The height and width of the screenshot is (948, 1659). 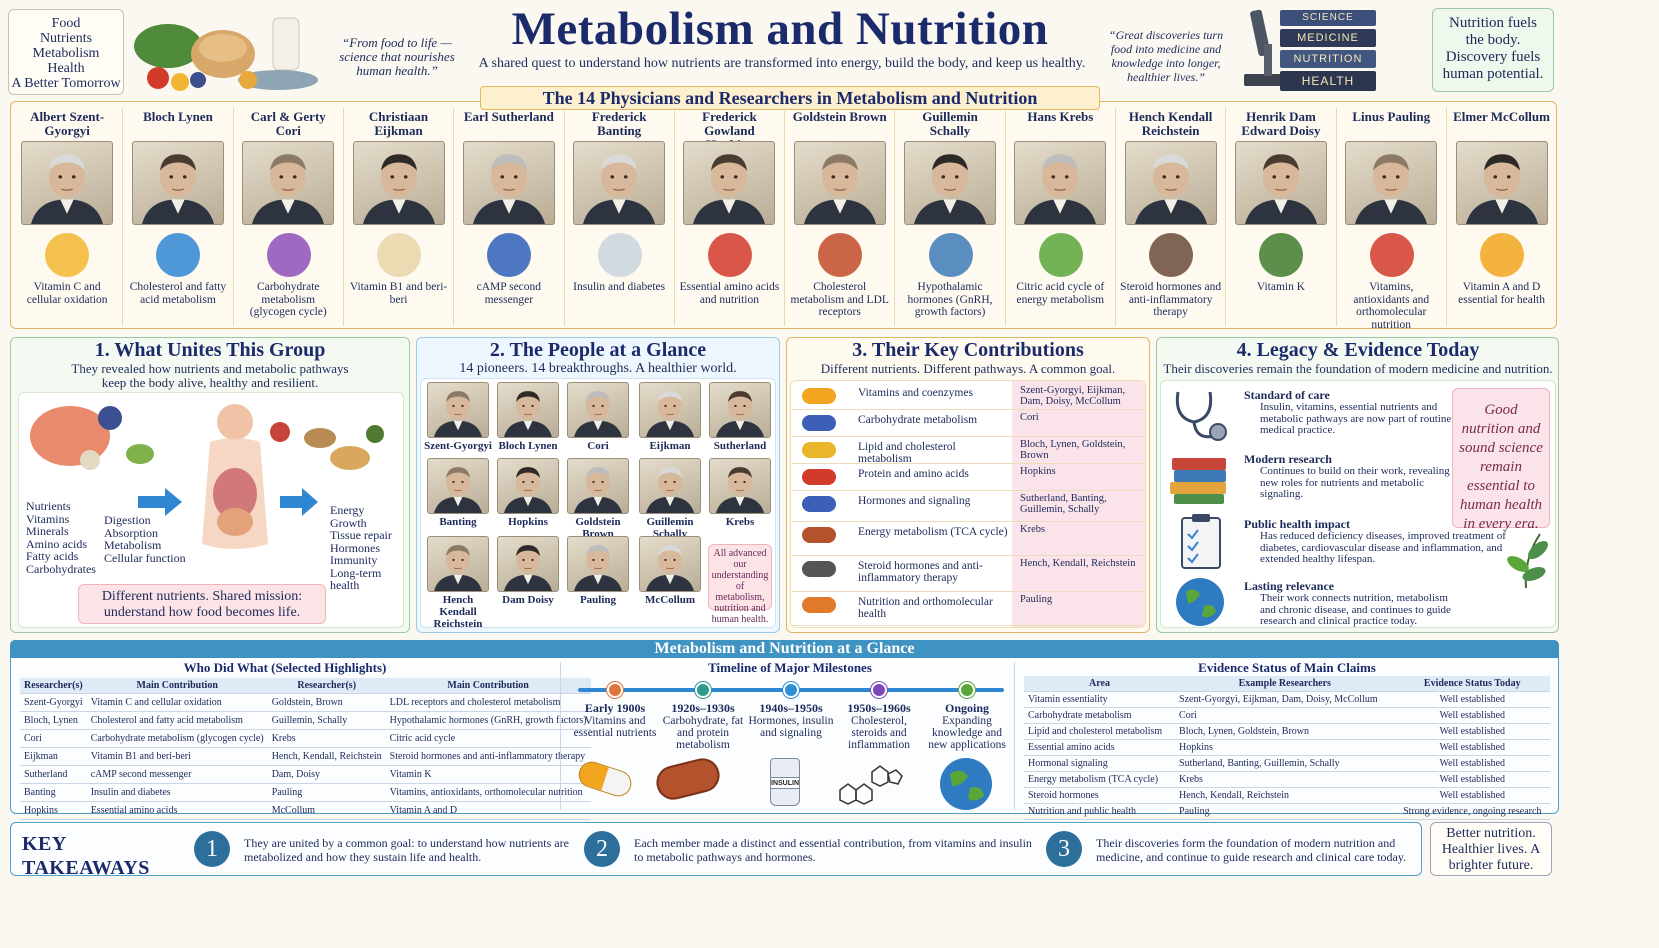 I want to click on person-portrait, so click(x=670, y=486).